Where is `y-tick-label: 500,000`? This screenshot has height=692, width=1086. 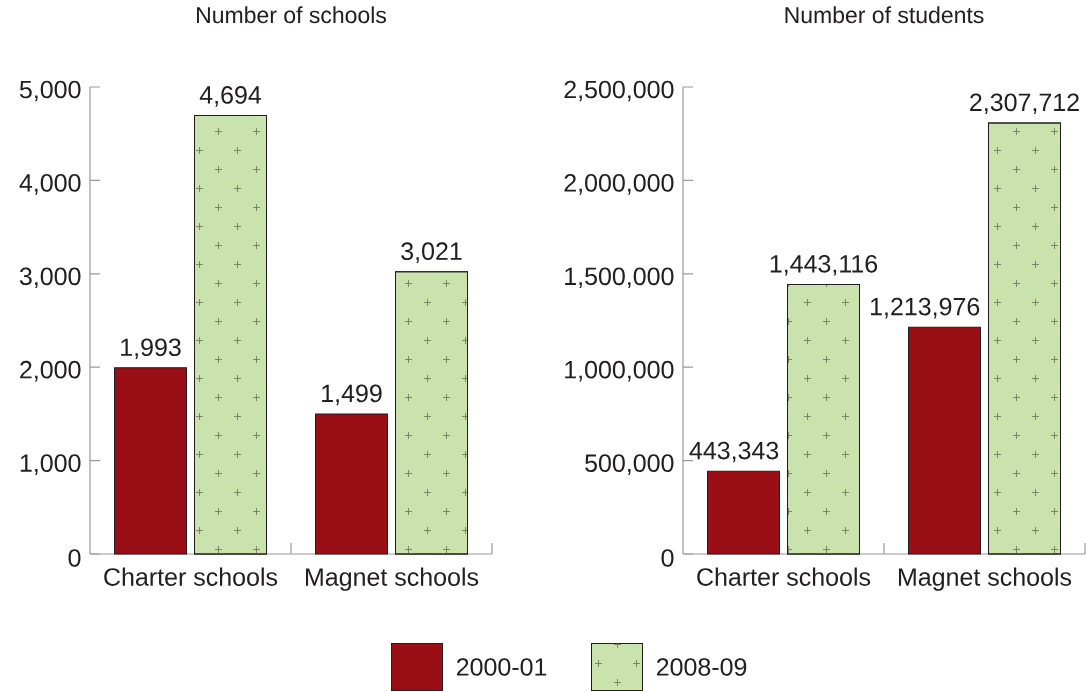
y-tick-label: 500,000 is located at coordinates (629, 464).